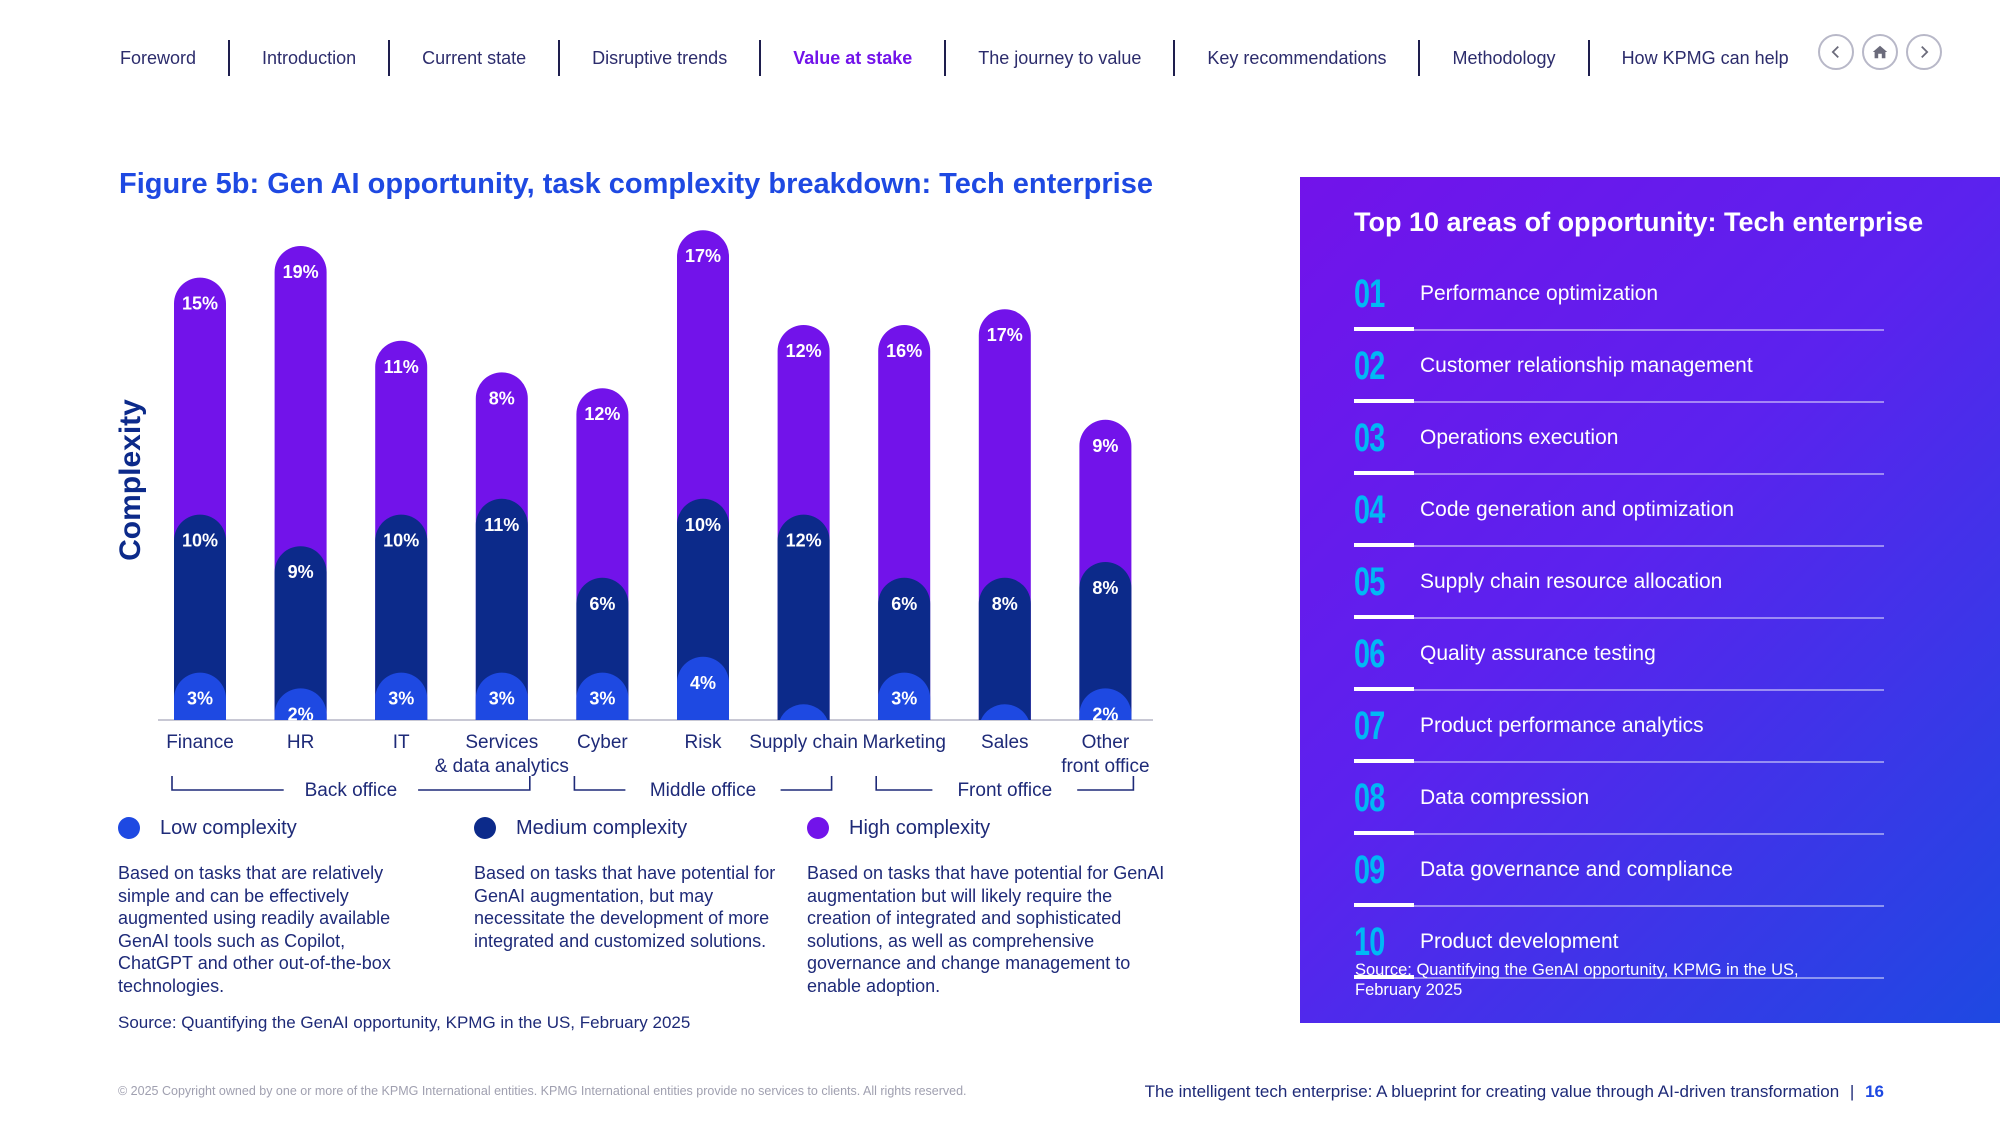 The width and height of the screenshot is (2000, 1125). I want to click on data-label: 17%, so click(703, 256).